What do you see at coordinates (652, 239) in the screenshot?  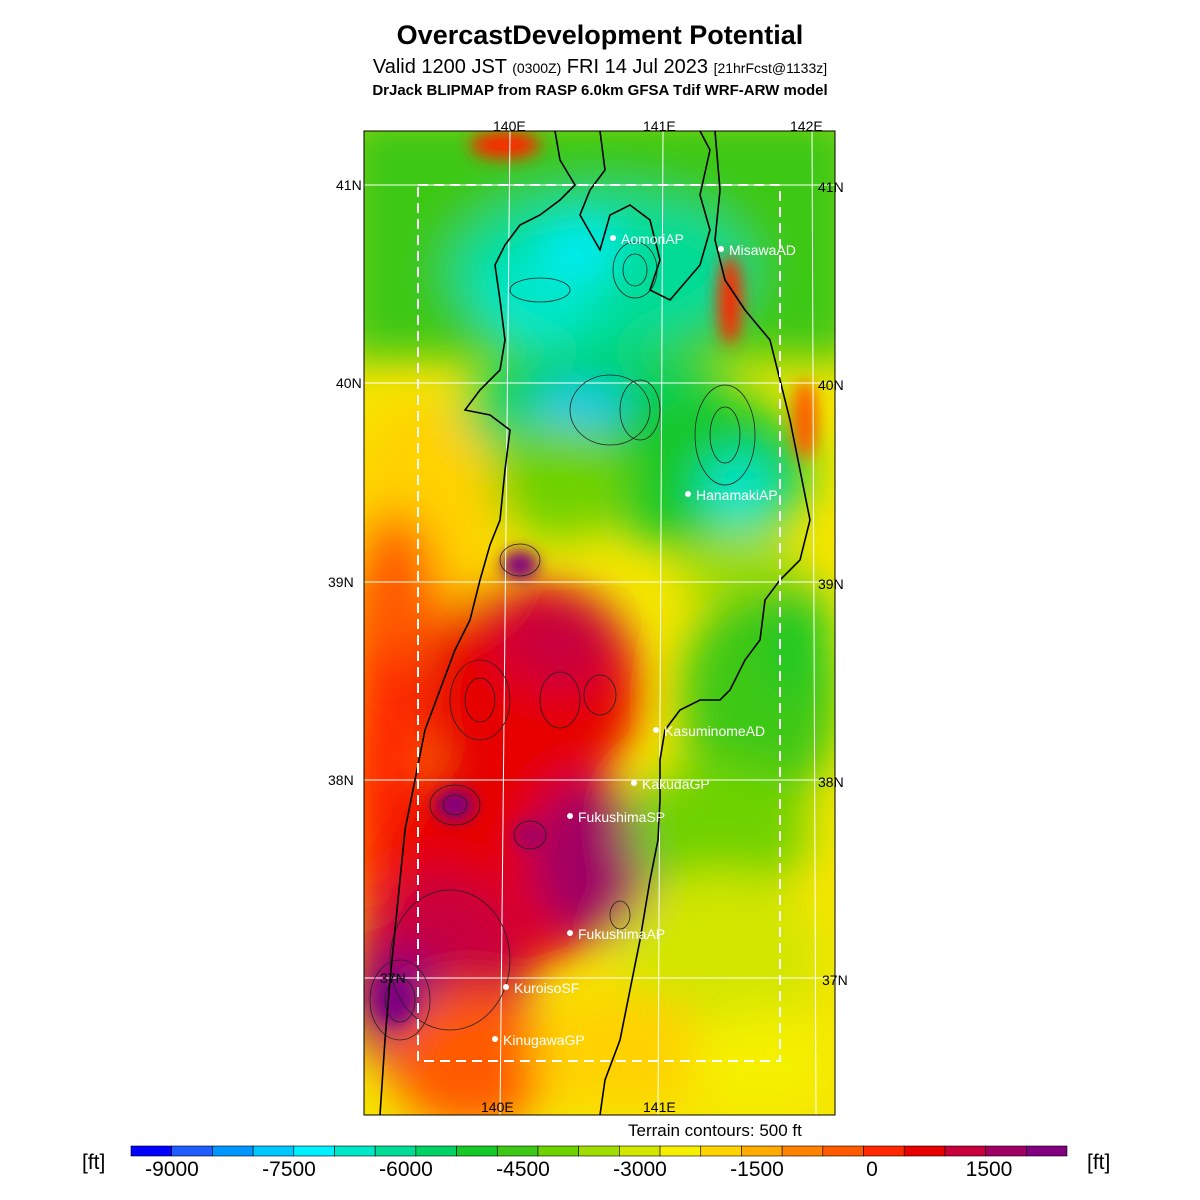 I see `station-label: AomoriAP` at bounding box center [652, 239].